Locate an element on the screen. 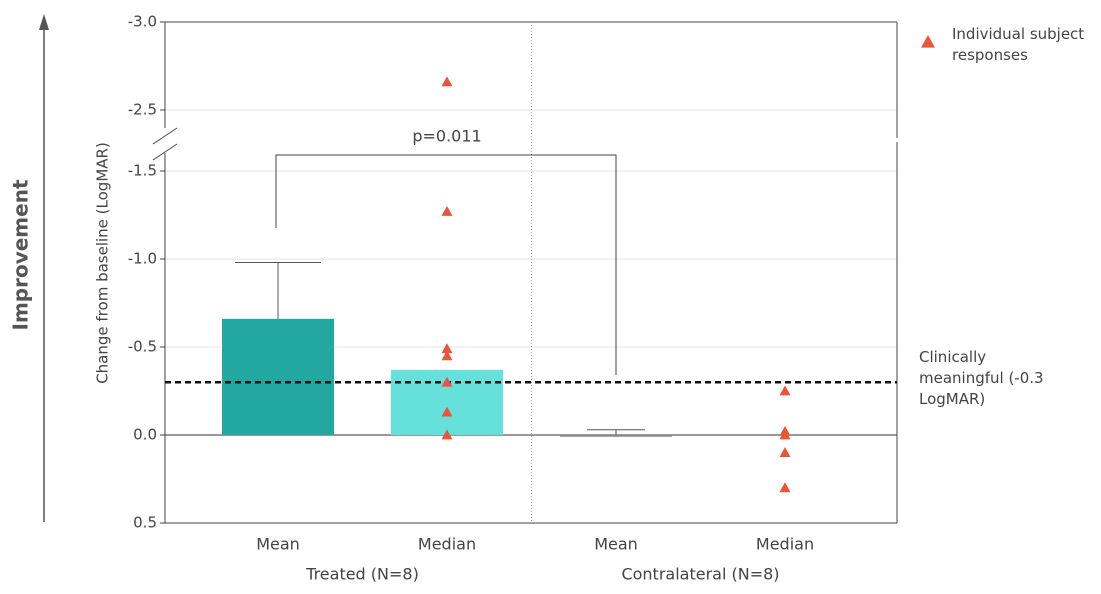 The height and width of the screenshot is (594, 1101). significance-bracket is located at coordinates (446, 264).